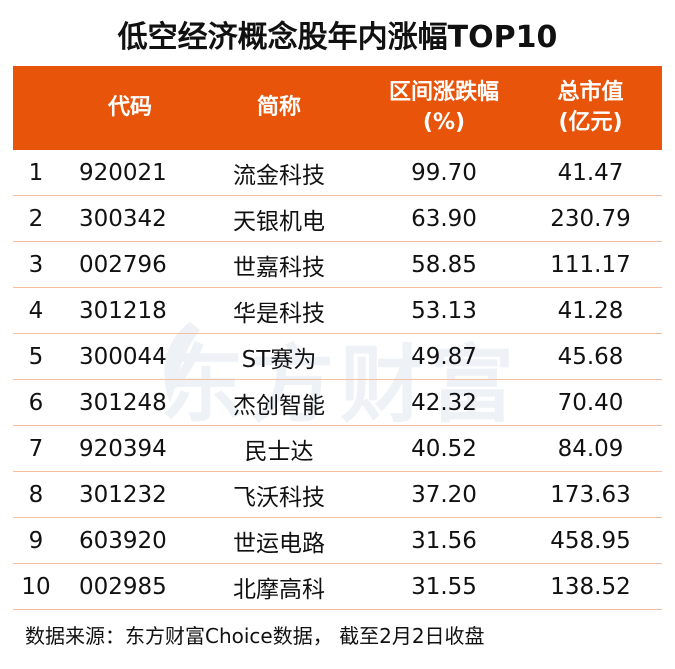 Image resolution: width=675 pixels, height=669 pixels. Describe the element at coordinates (123, 218) in the screenshot. I see `stock-code: 300342` at that location.